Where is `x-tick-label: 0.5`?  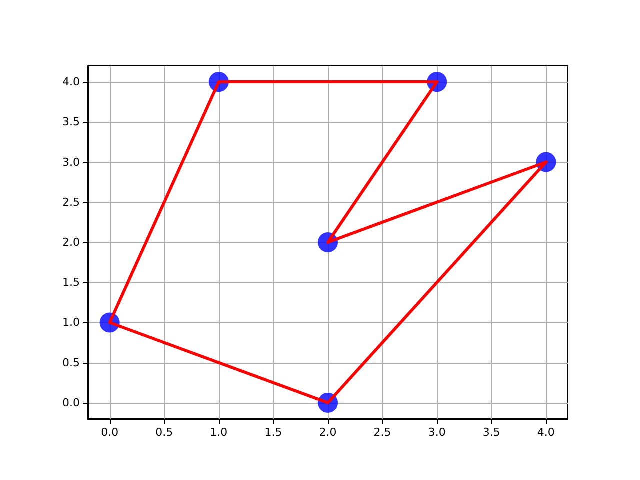
x-tick-label: 0.5 is located at coordinates (165, 432).